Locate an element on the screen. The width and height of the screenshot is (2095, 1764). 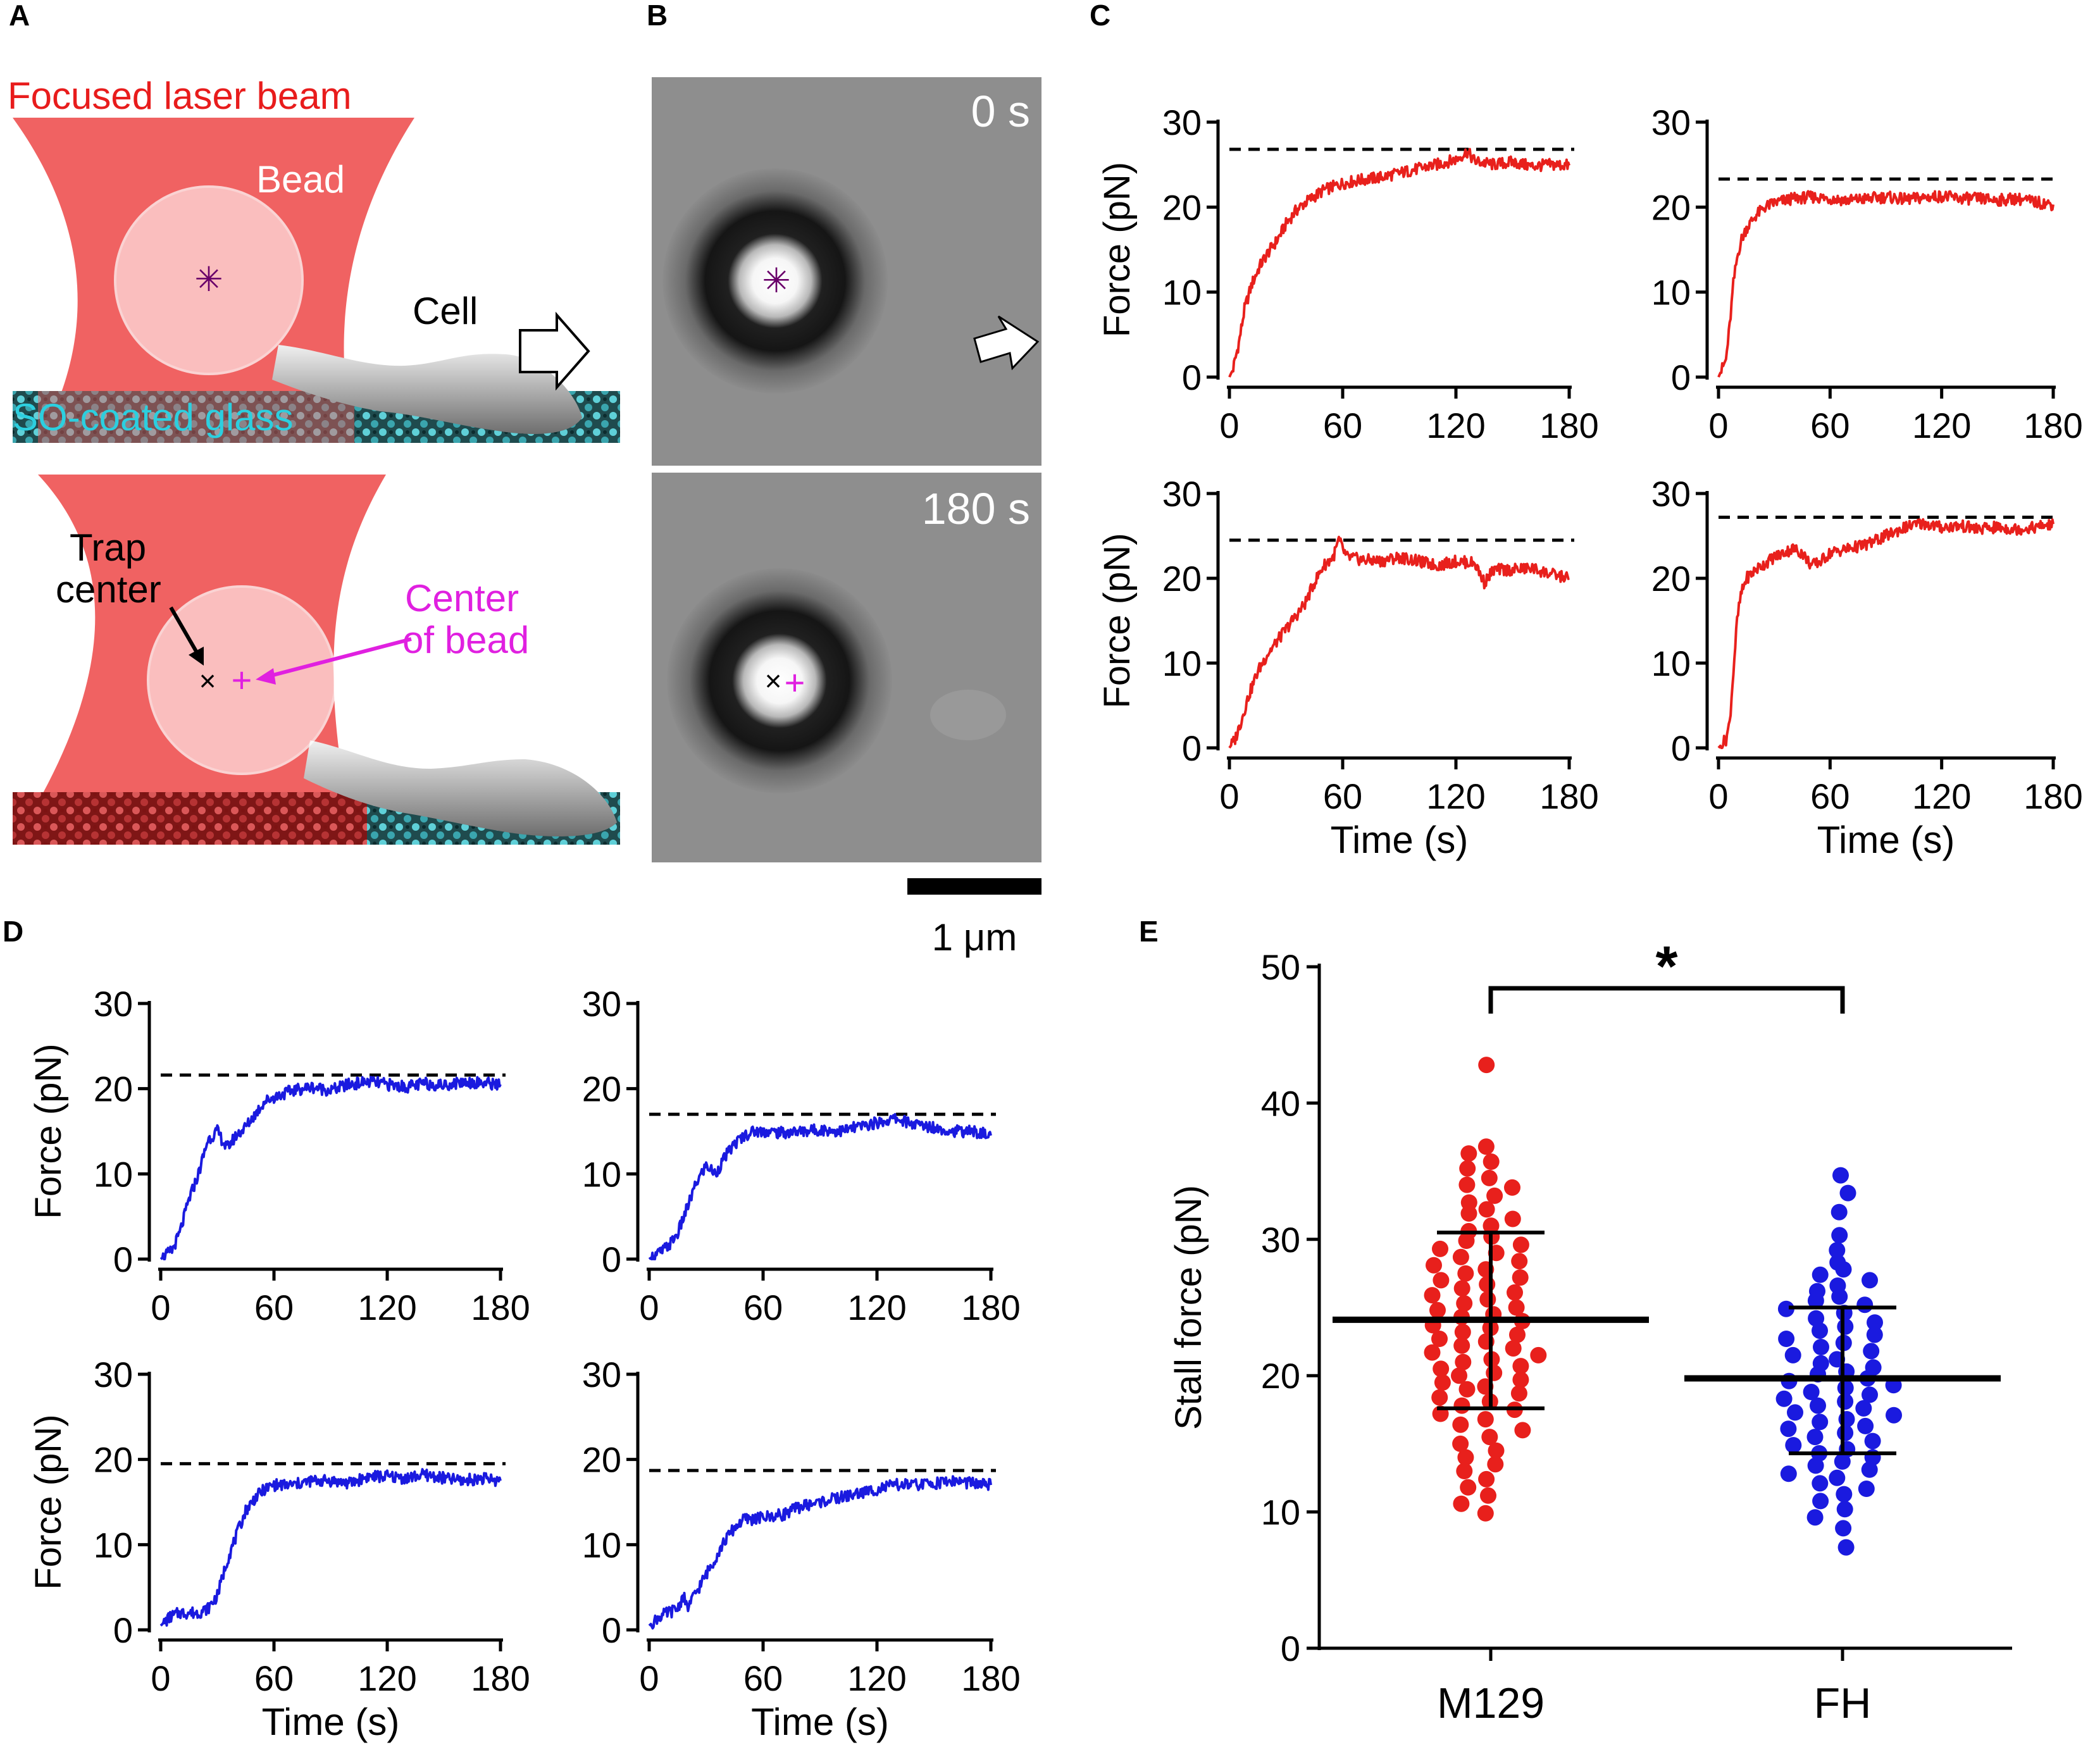
bead-top is located at coordinates (209, 280).